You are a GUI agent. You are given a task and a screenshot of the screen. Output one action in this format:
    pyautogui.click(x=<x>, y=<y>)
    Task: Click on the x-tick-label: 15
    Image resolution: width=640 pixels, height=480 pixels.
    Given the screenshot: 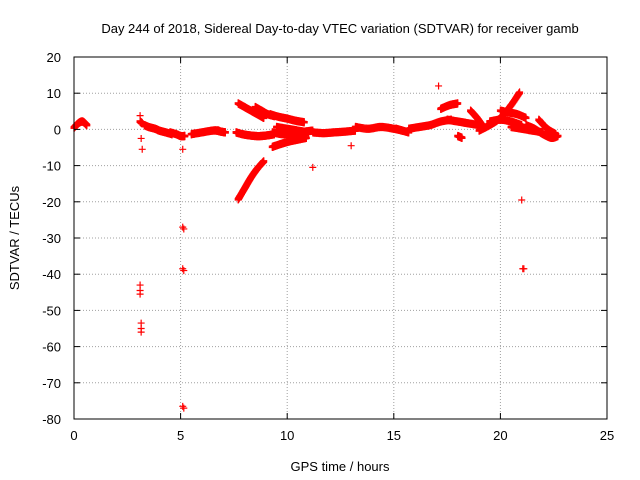 What is the action you would take?
    pyautogui.click(x=394, y=435)
    